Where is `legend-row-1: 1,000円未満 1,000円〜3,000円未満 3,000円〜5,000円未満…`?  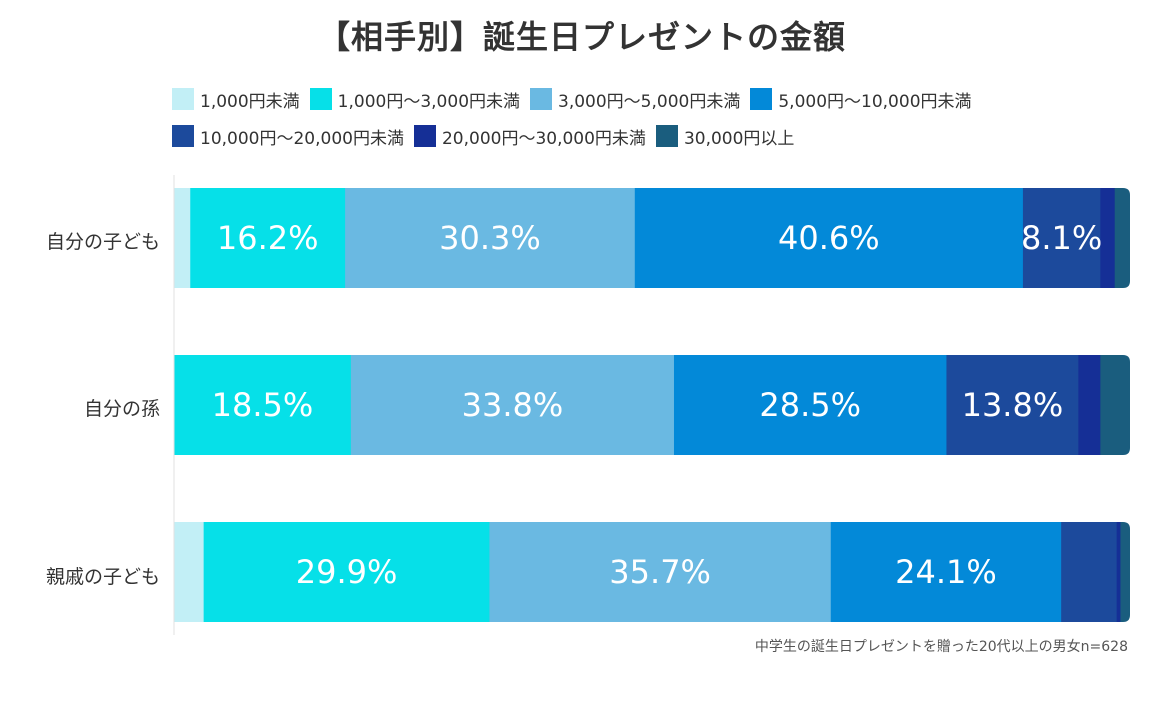
legend-row-1: 1,000円未満 1,000円〜3,000円未満 3,000円〜5,000円未満… is located at coordinates (652, 99).